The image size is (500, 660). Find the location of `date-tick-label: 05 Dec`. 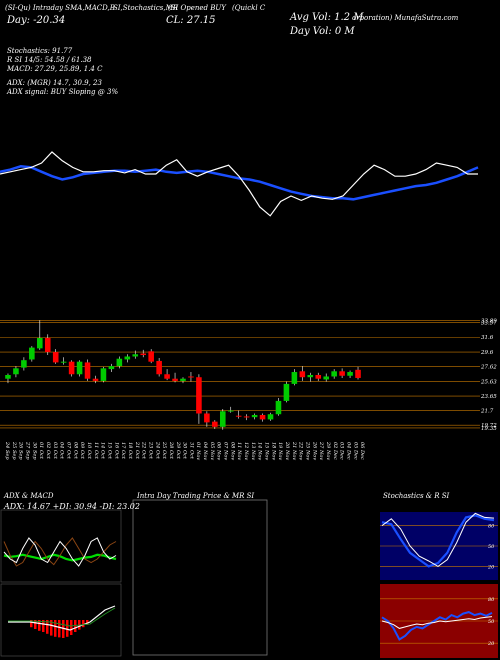

date-tick-label: 05 Dec is located at coordinates (355, 451).